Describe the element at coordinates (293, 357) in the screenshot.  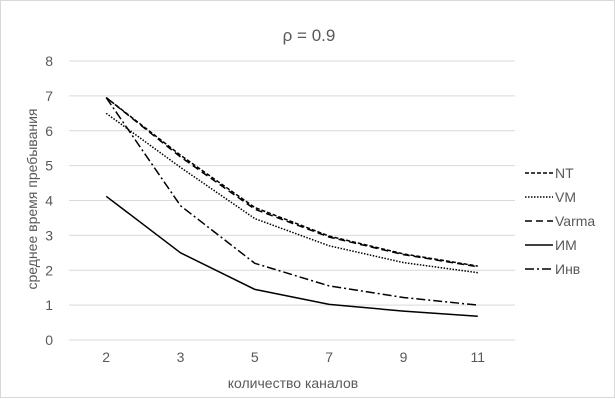
I see `x-axis-ticks: 2 3 5 7 9 11` at that location.